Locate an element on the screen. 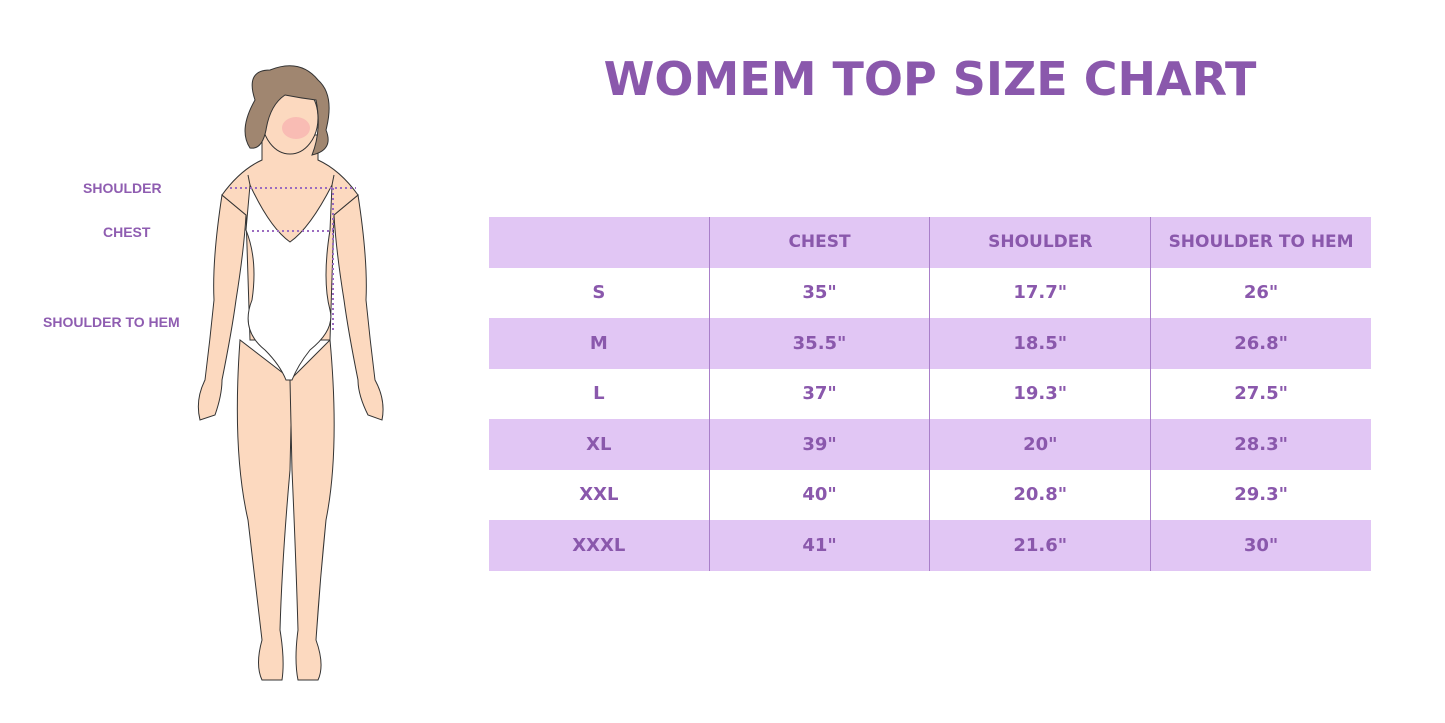 Image resolution: width=1445 pixels, height=723 pixels. table-cell: 35.5" is located at coordinates (819, 343).